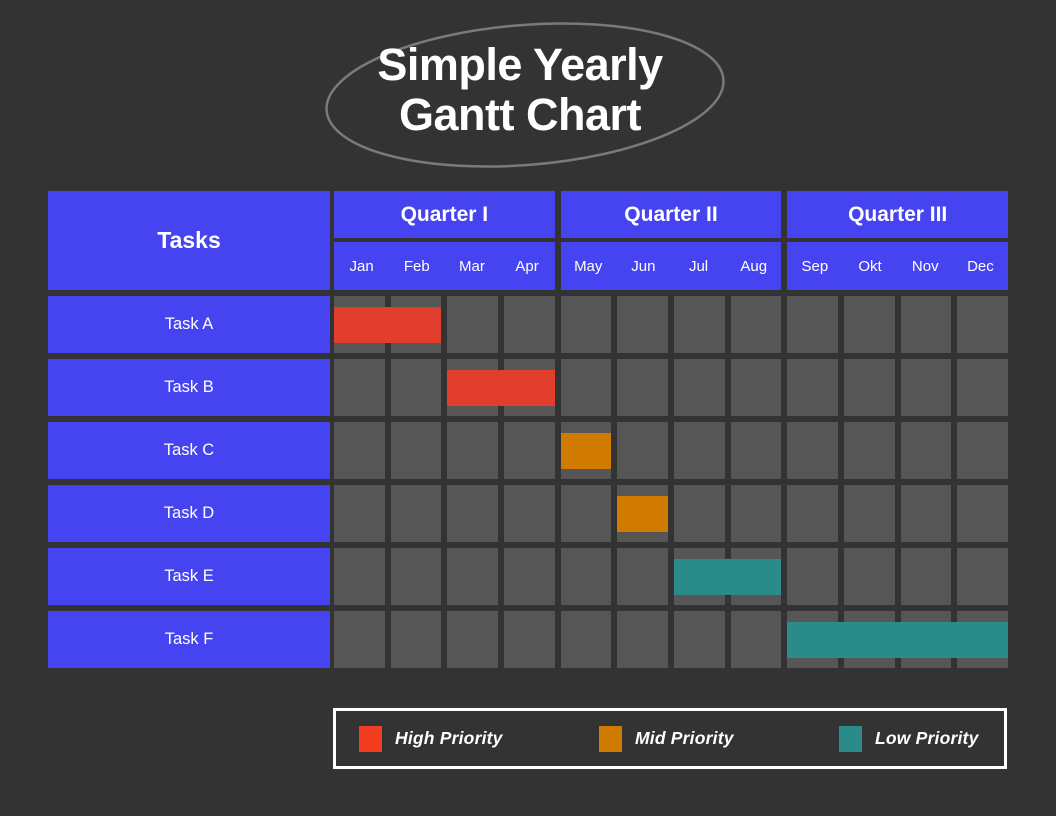  What do you see at coordinates (815, 266) in the screenshot?
I see `month-label: Sep` at bounding box center [815, 266].